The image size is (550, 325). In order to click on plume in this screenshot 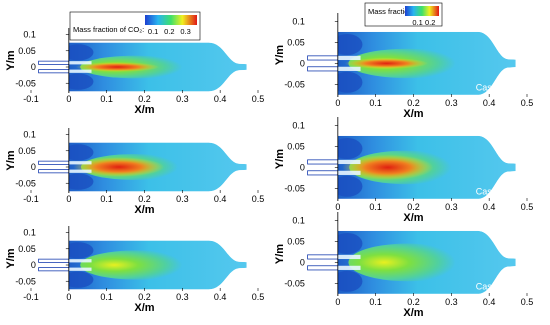, I will do `click(137, 265)`.